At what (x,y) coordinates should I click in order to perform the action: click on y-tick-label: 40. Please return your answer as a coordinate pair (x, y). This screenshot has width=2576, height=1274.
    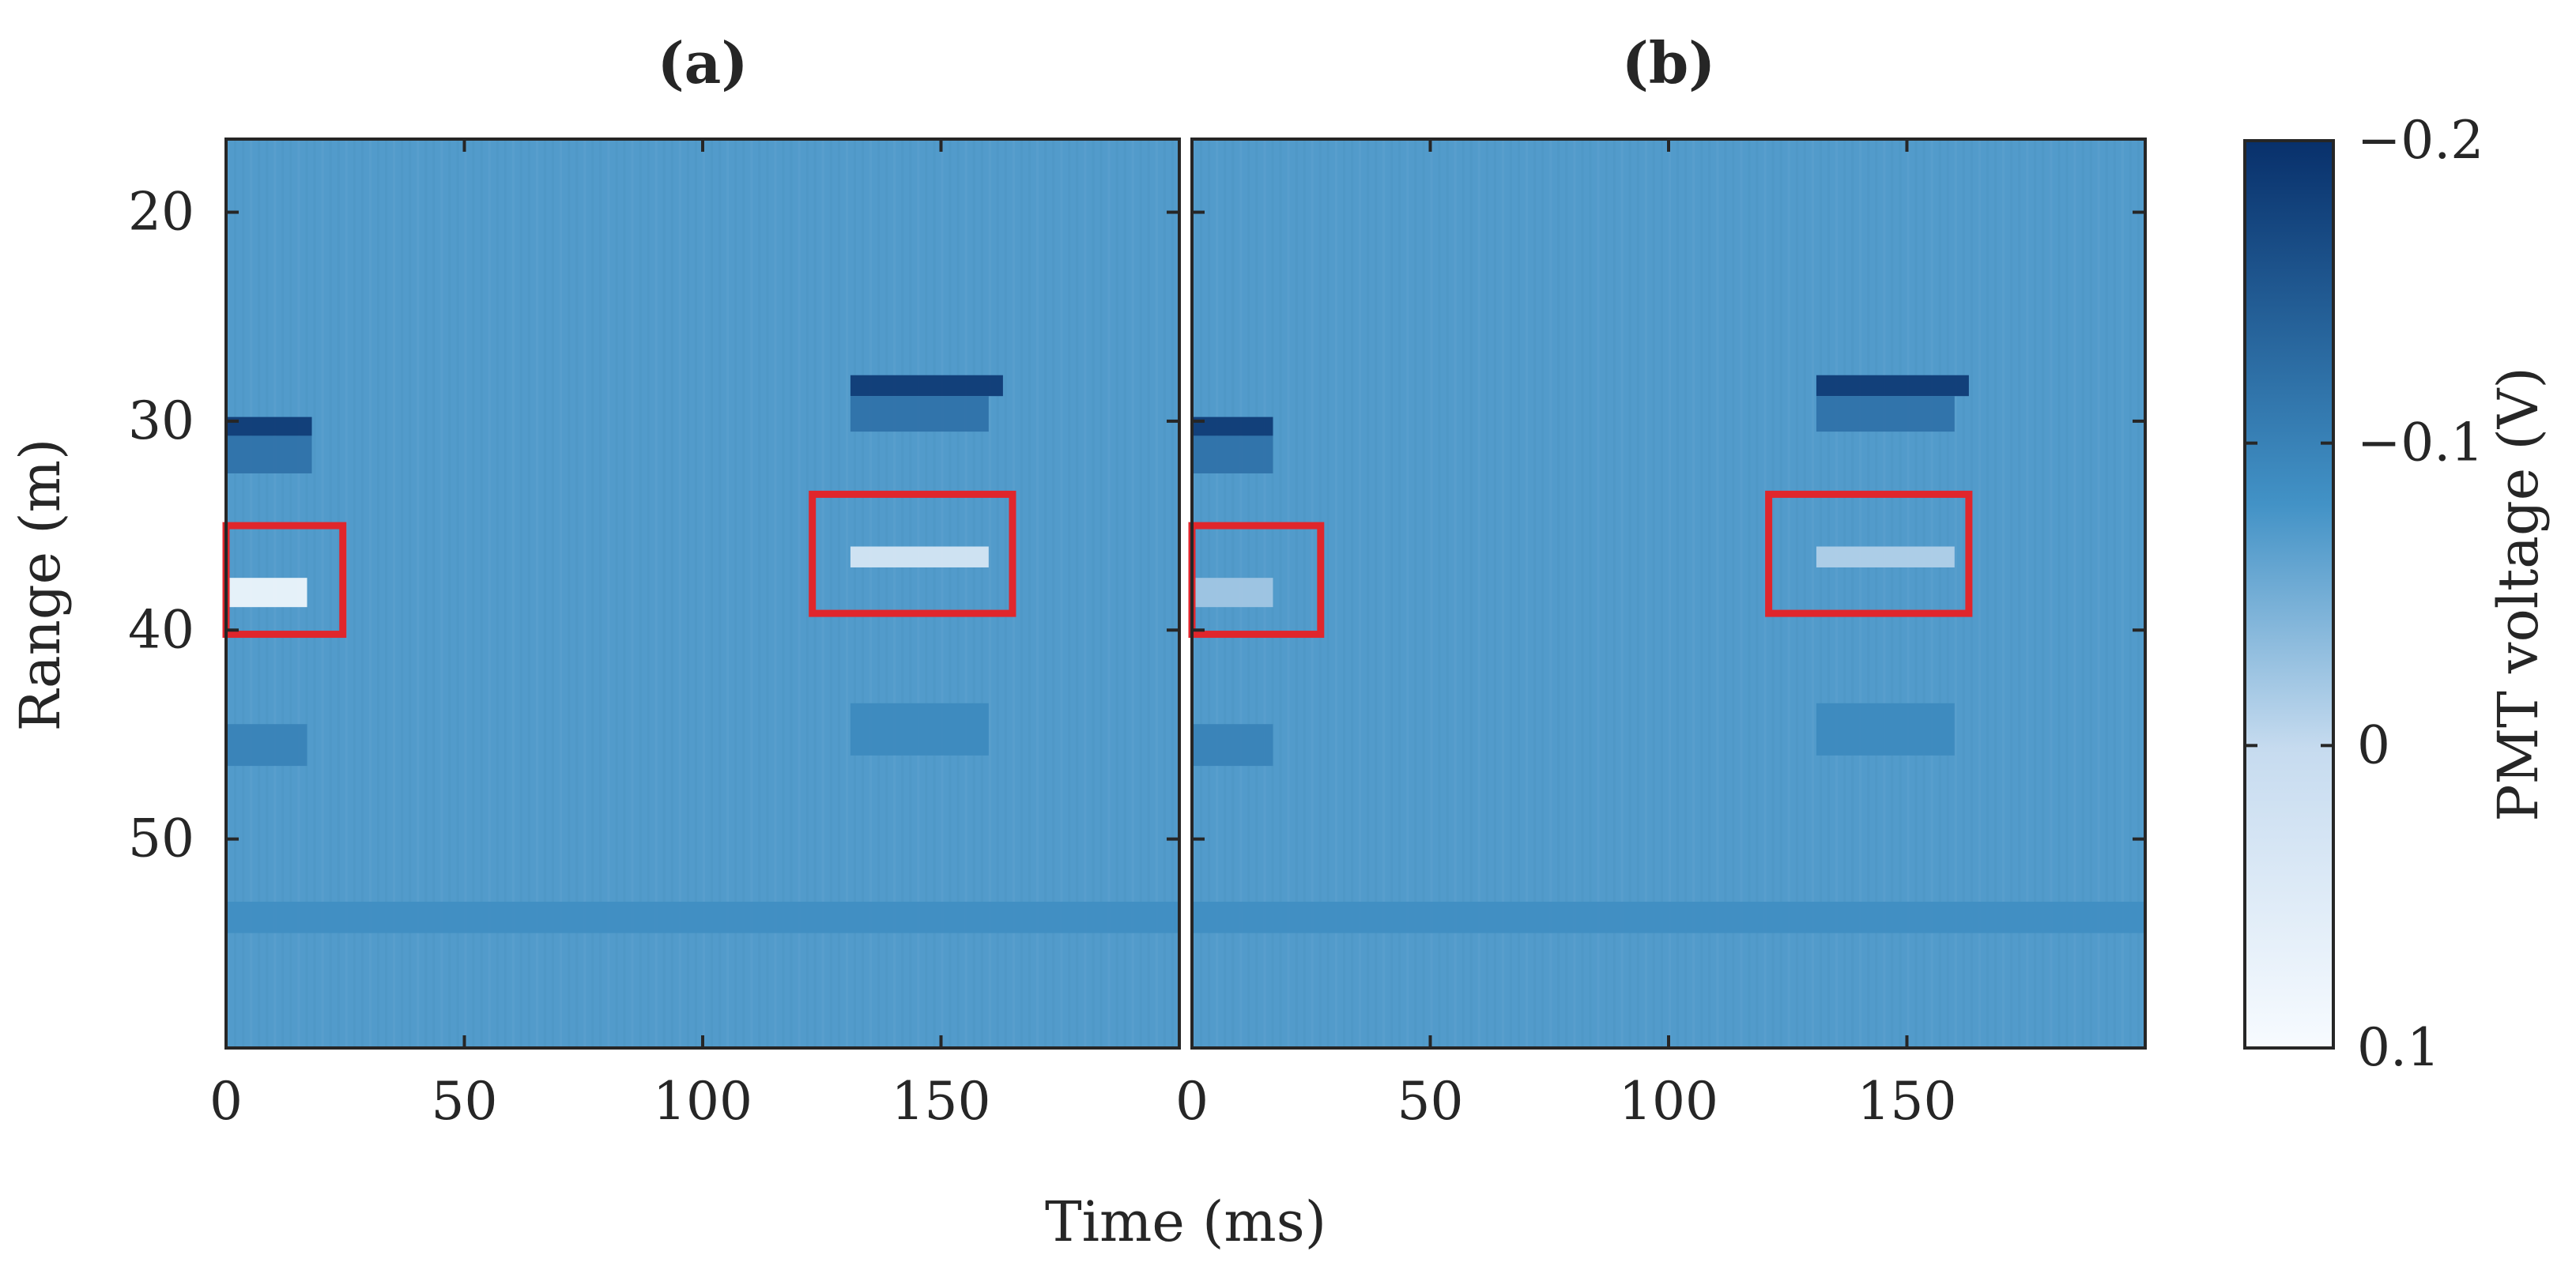
    Looking at the image, I should click on (161, 629).